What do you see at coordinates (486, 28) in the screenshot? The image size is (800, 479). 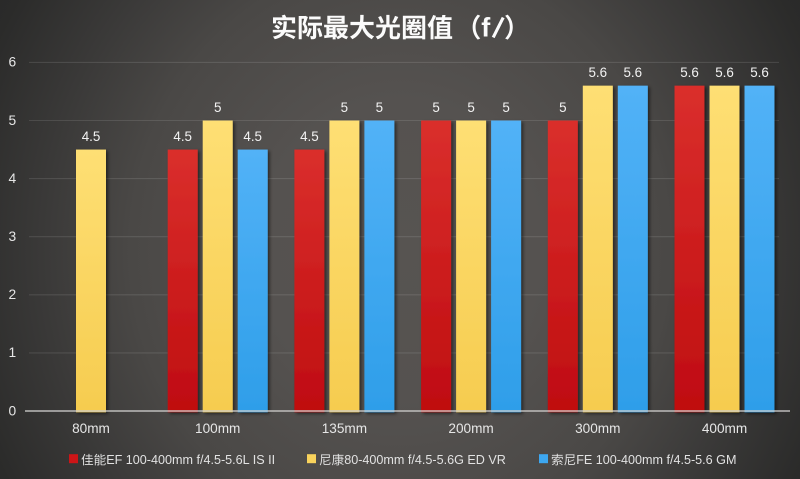 I see `svg-text: f` at bounding box center [486, 28].